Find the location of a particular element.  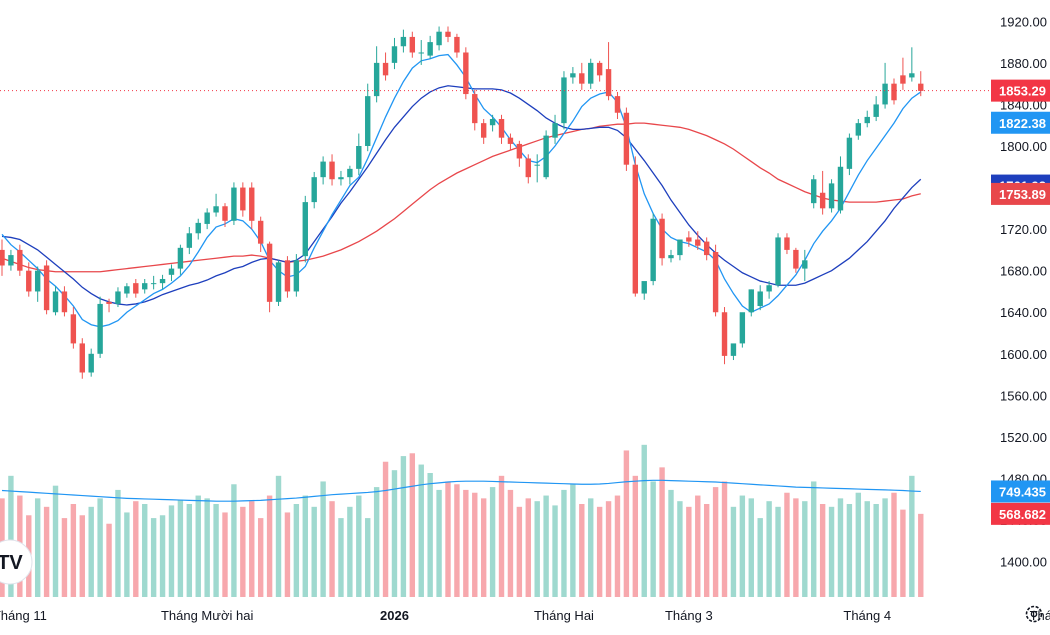

tradingview-logo: TV is located at coordinates (16, 562).